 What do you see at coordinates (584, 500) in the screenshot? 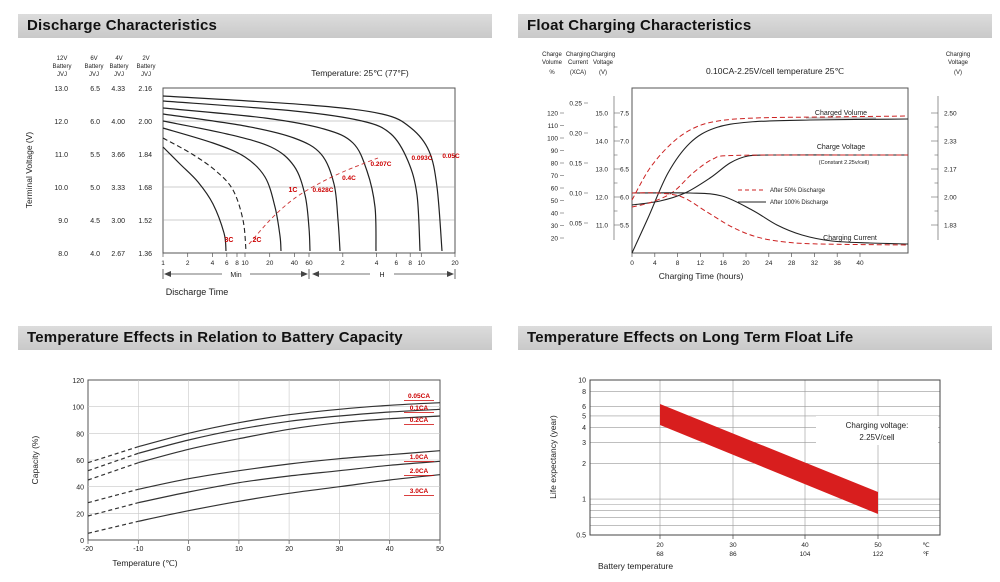
I see `svg-text: 1` at bounding box center [584, 500].